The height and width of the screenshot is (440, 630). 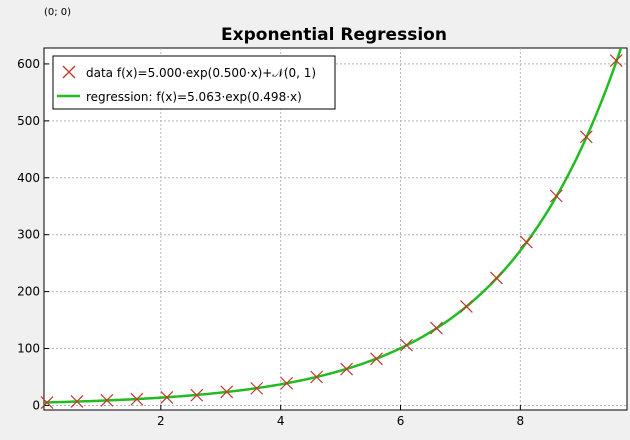 What do you see at coordinates (401, 421) in the screenshot?
I see `x-tick-label: 6` at bounding box center [401, 421].